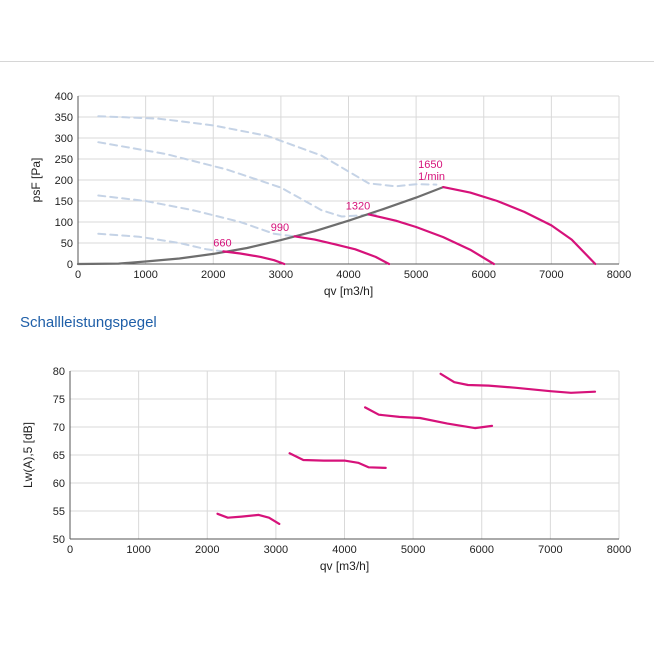 This screenshot has width=654, height=654. I want to click on pressure-x-tick-label: 4000, so click(348, 275).